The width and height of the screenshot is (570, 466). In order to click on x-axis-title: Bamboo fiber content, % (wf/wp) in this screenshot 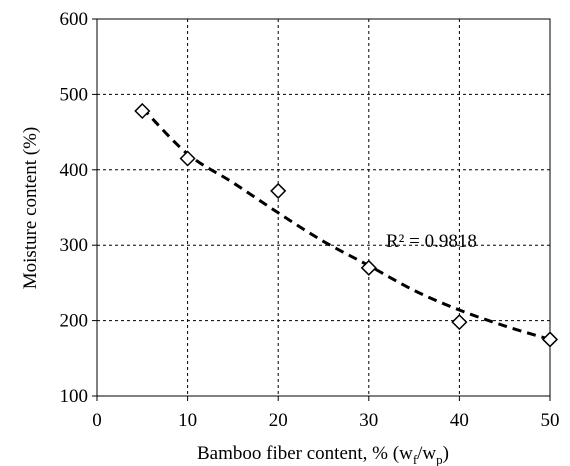, I will do `click(323, 454)`.